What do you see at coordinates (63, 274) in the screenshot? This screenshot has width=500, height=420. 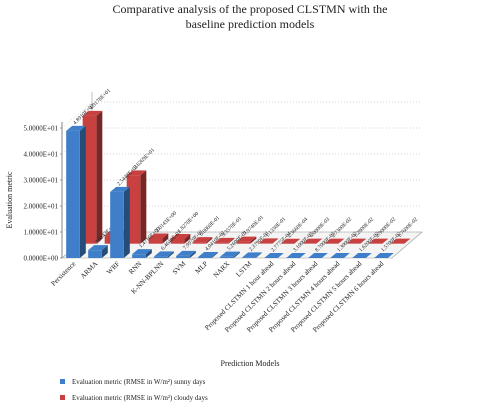 I see `x-tick-label: Persistence` at bounding box center [63, 274].